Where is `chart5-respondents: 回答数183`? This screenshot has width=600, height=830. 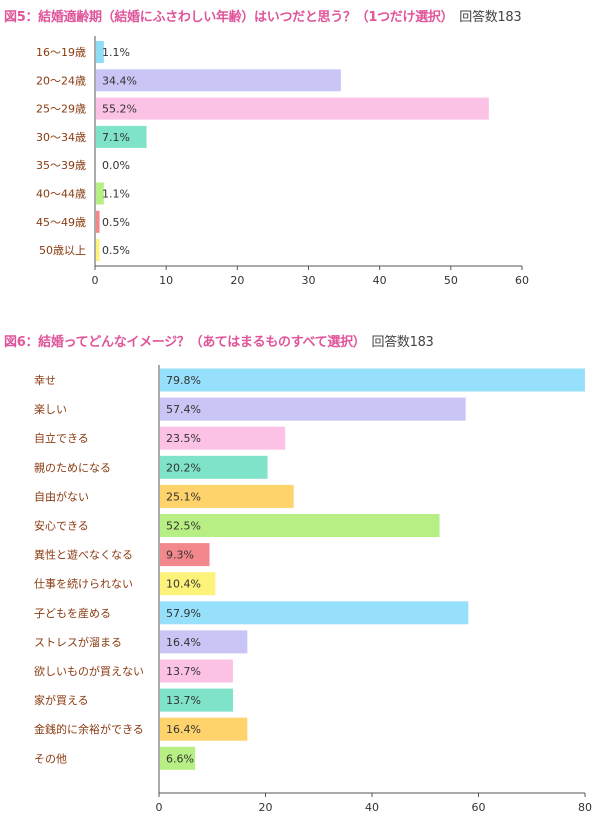
chart5-respondents: 回答数183 is located at coordinates (490, 17).